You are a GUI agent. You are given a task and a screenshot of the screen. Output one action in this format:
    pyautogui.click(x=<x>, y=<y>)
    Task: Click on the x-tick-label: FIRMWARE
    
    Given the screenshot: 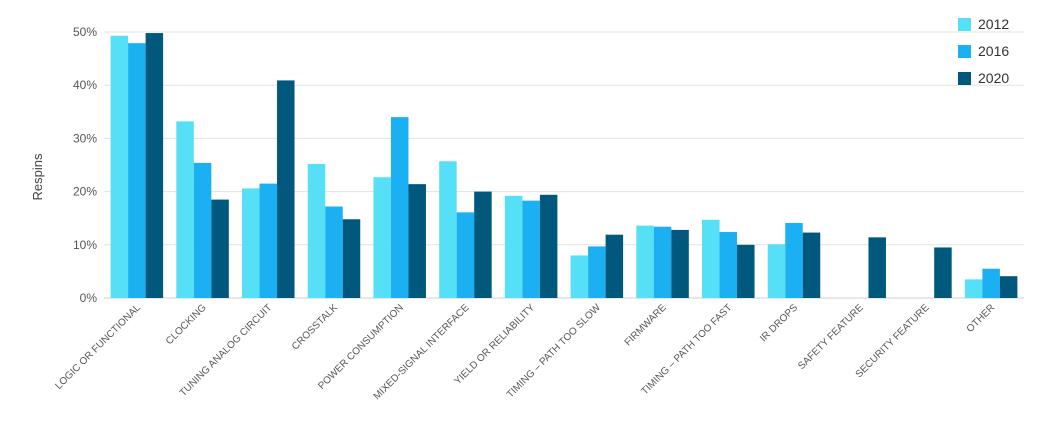 What is the action you would take?
    pyautogui.click(x=646, y=325)
    